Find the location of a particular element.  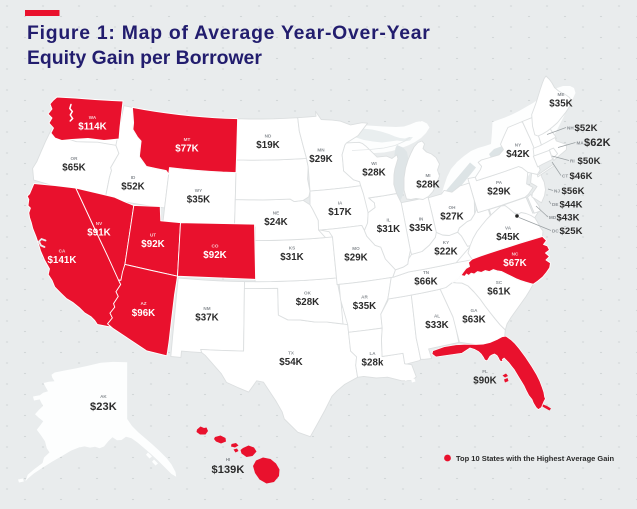

svg-text: $22K is located at coordinates (446, 251).